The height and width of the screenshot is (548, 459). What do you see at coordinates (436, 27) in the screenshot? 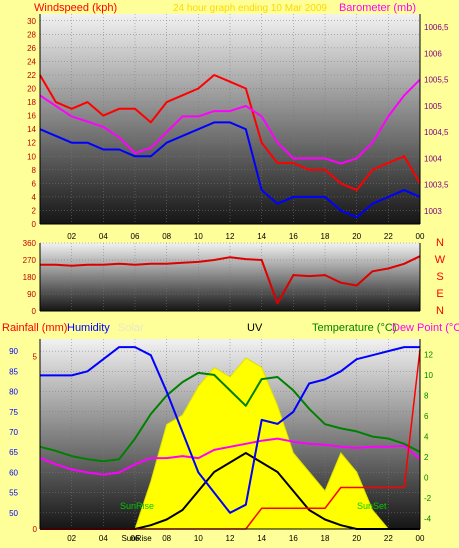
I see `barometer-ytick-label: 1006,5` at bounding box center [436, 27].